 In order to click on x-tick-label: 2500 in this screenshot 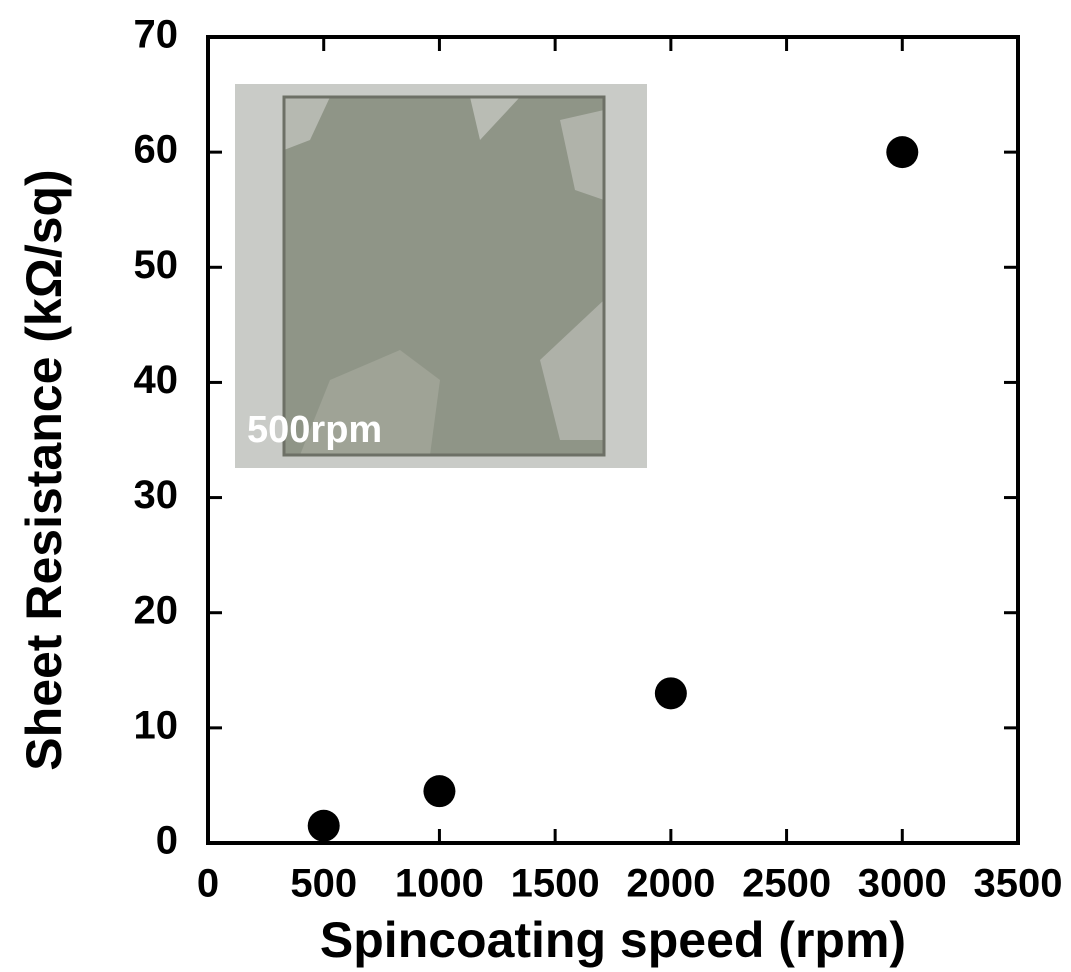, I will do `click(786, 884)`.